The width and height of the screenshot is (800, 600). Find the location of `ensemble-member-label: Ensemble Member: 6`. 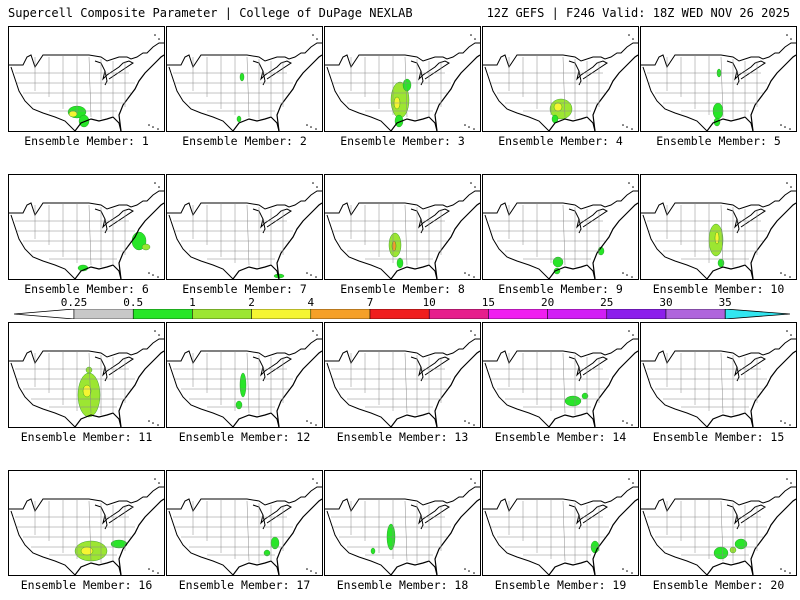

ensemble-member-label: Ensemble Member: 6 is located at coordinates (86, 289).